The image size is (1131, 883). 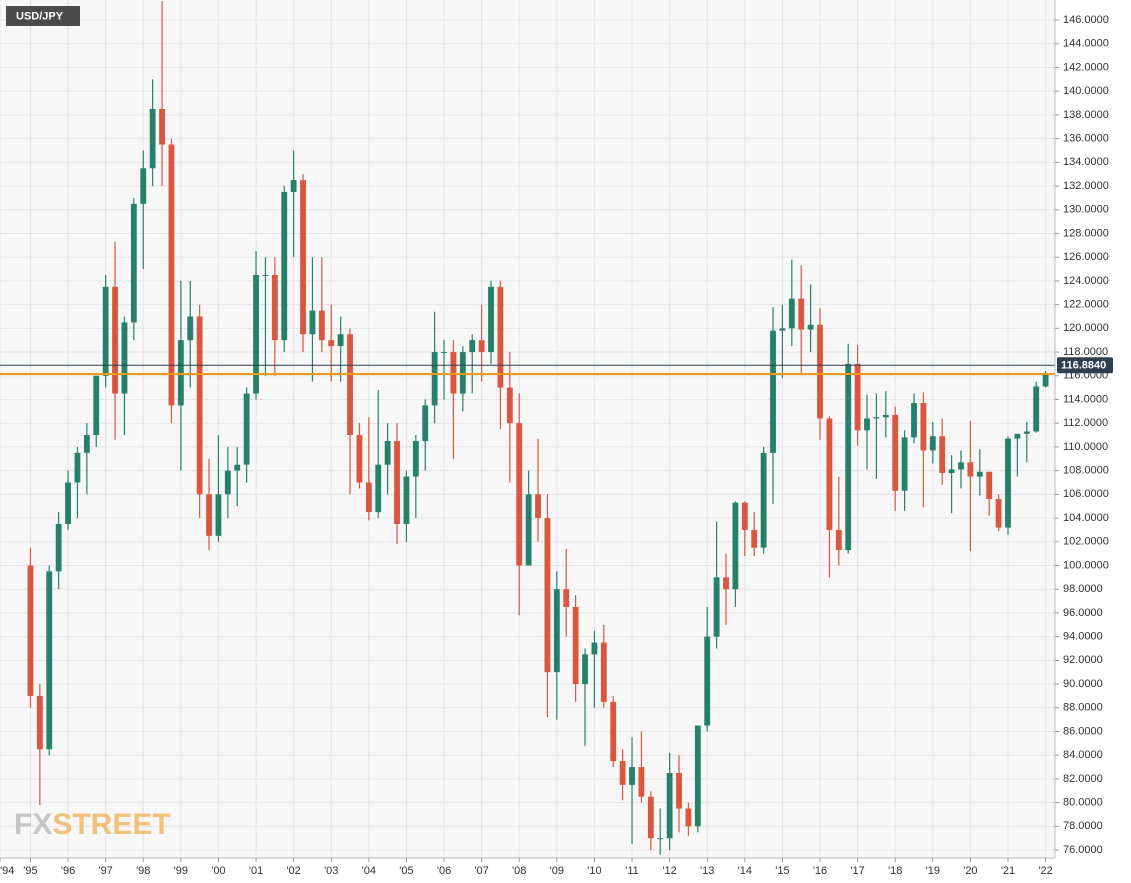 What do you see at coordinates (895, 871) in the screenshot?
I see `x-tick-label: '18` at bounding box center [895, 871].